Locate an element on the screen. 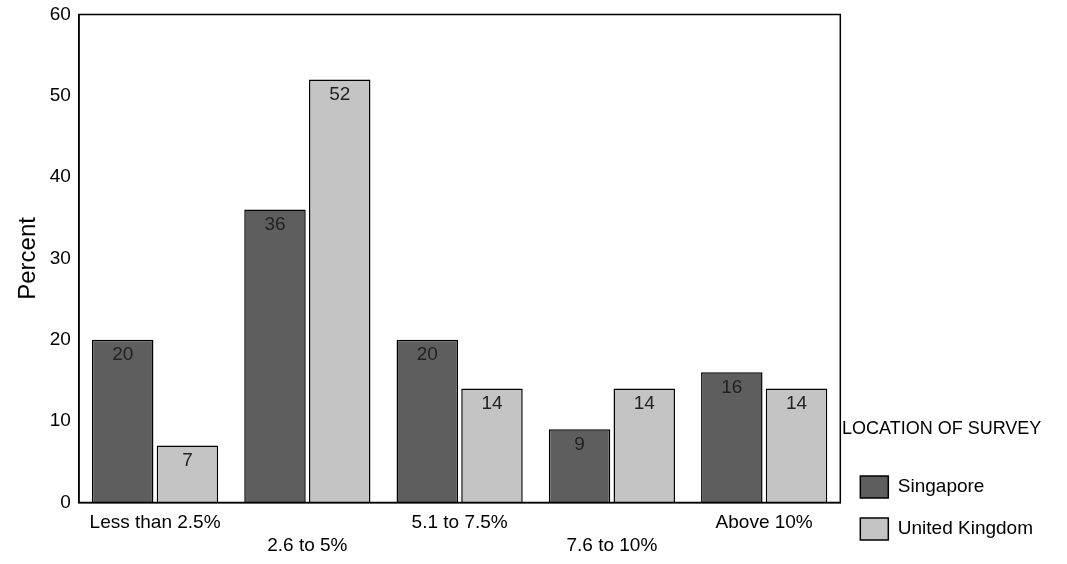 This screenshot has width=1067, height=564. data-label: 52 is located at coordinates (340, 94).